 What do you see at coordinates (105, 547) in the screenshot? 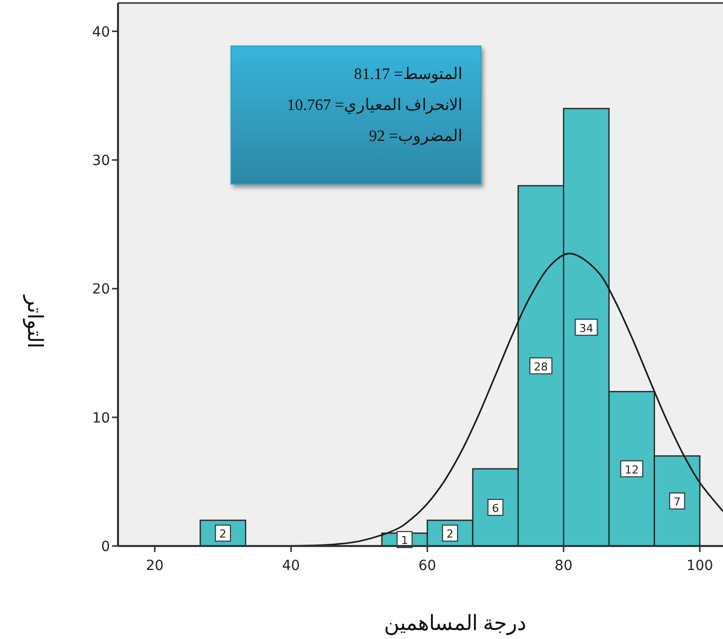
I see `y-tick-label: 0` at bounding box center [105, 547].